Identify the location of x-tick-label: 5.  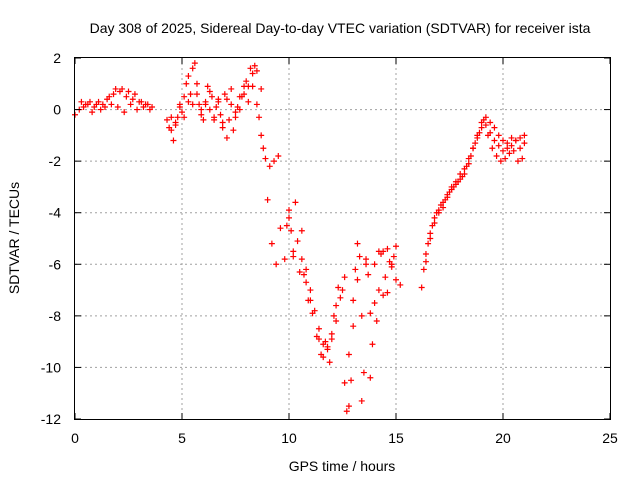
(182, 438).